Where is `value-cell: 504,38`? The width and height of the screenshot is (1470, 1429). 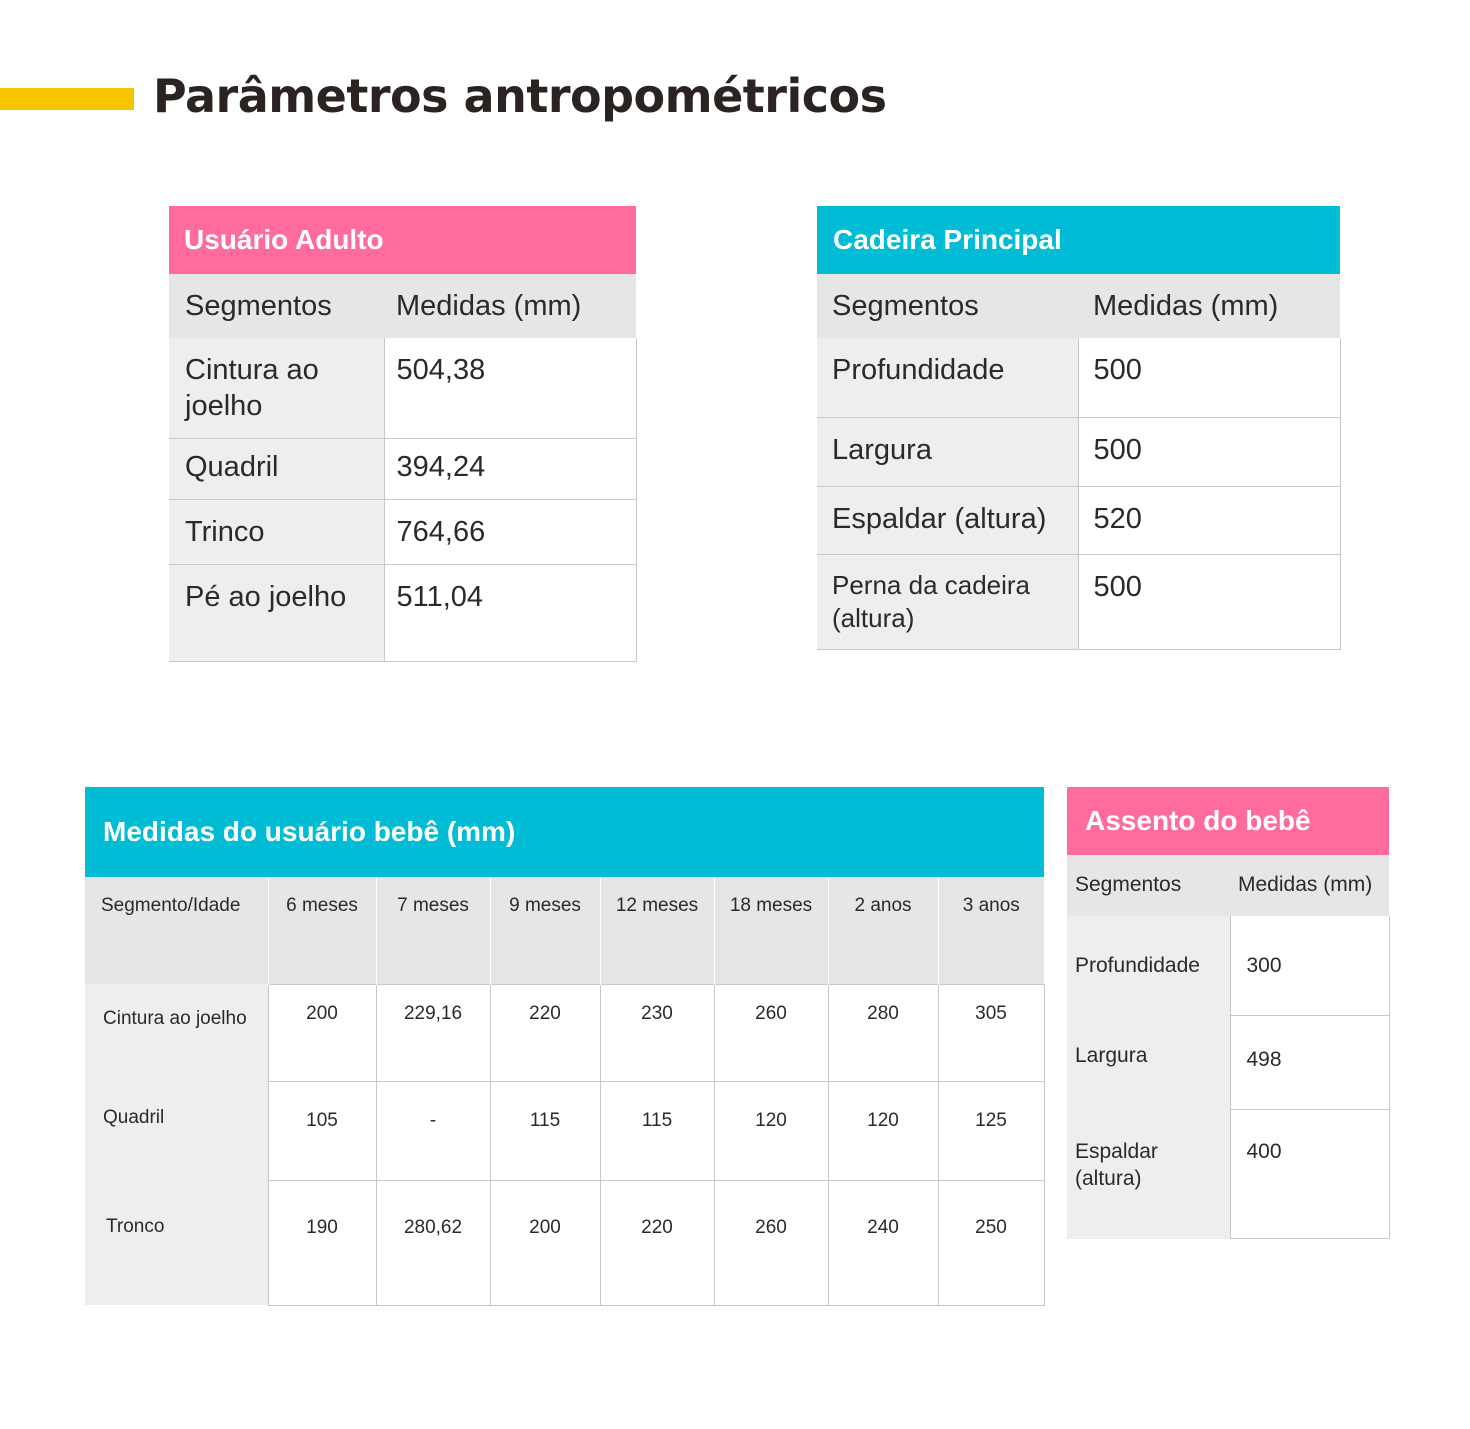
value-cell: 504,38 is located at coordinates (510, 388).